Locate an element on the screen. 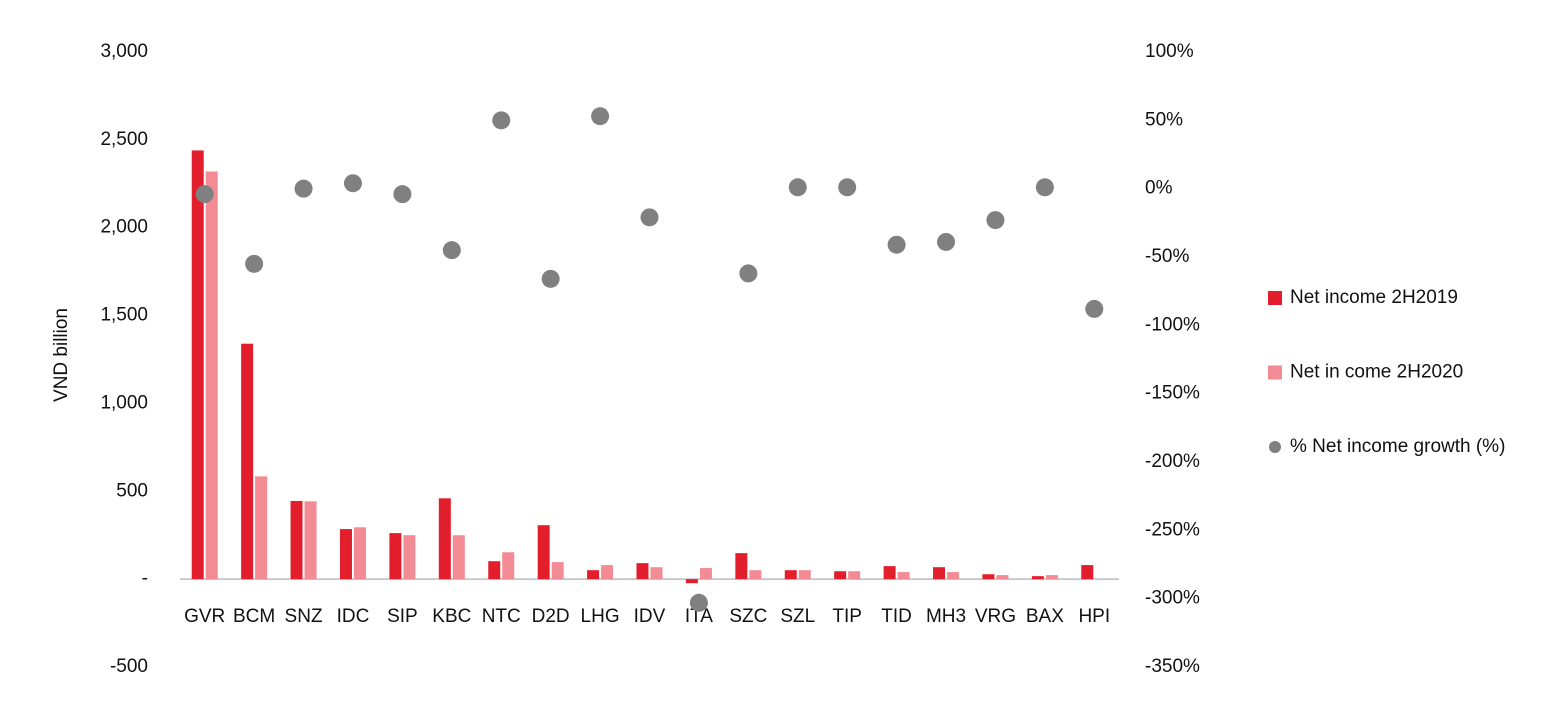  x-tick-label: IDC is located at coordinates (353, 616).